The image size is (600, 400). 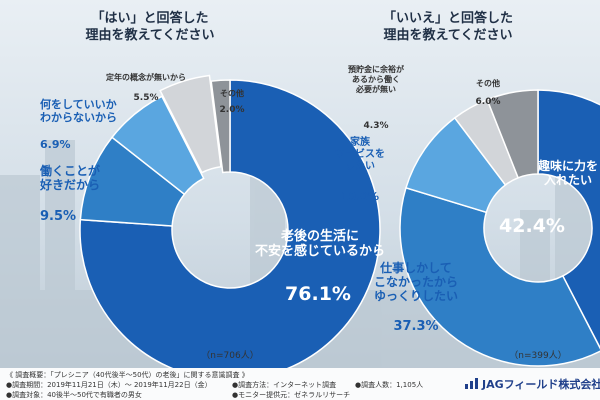 I want to click on chart1-slice-1-value: 37.3%, so click(x=415, y=326).